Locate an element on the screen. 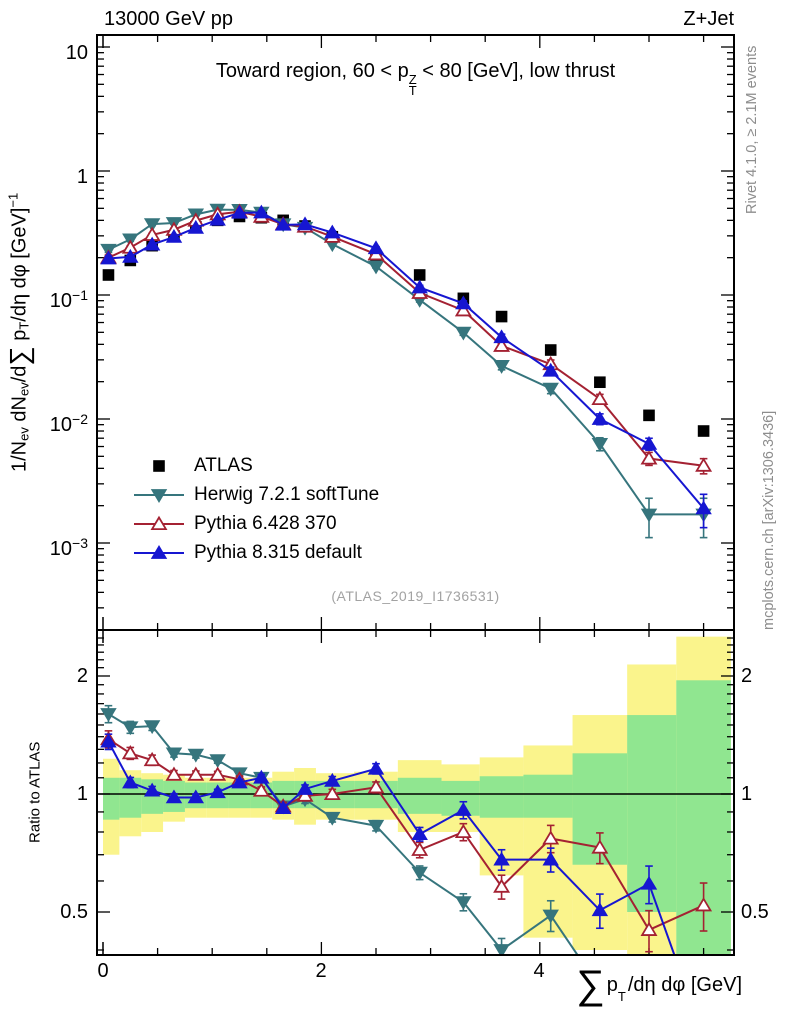  ytick-ratio-left-1: 1 is located at coordinates (82, 794).